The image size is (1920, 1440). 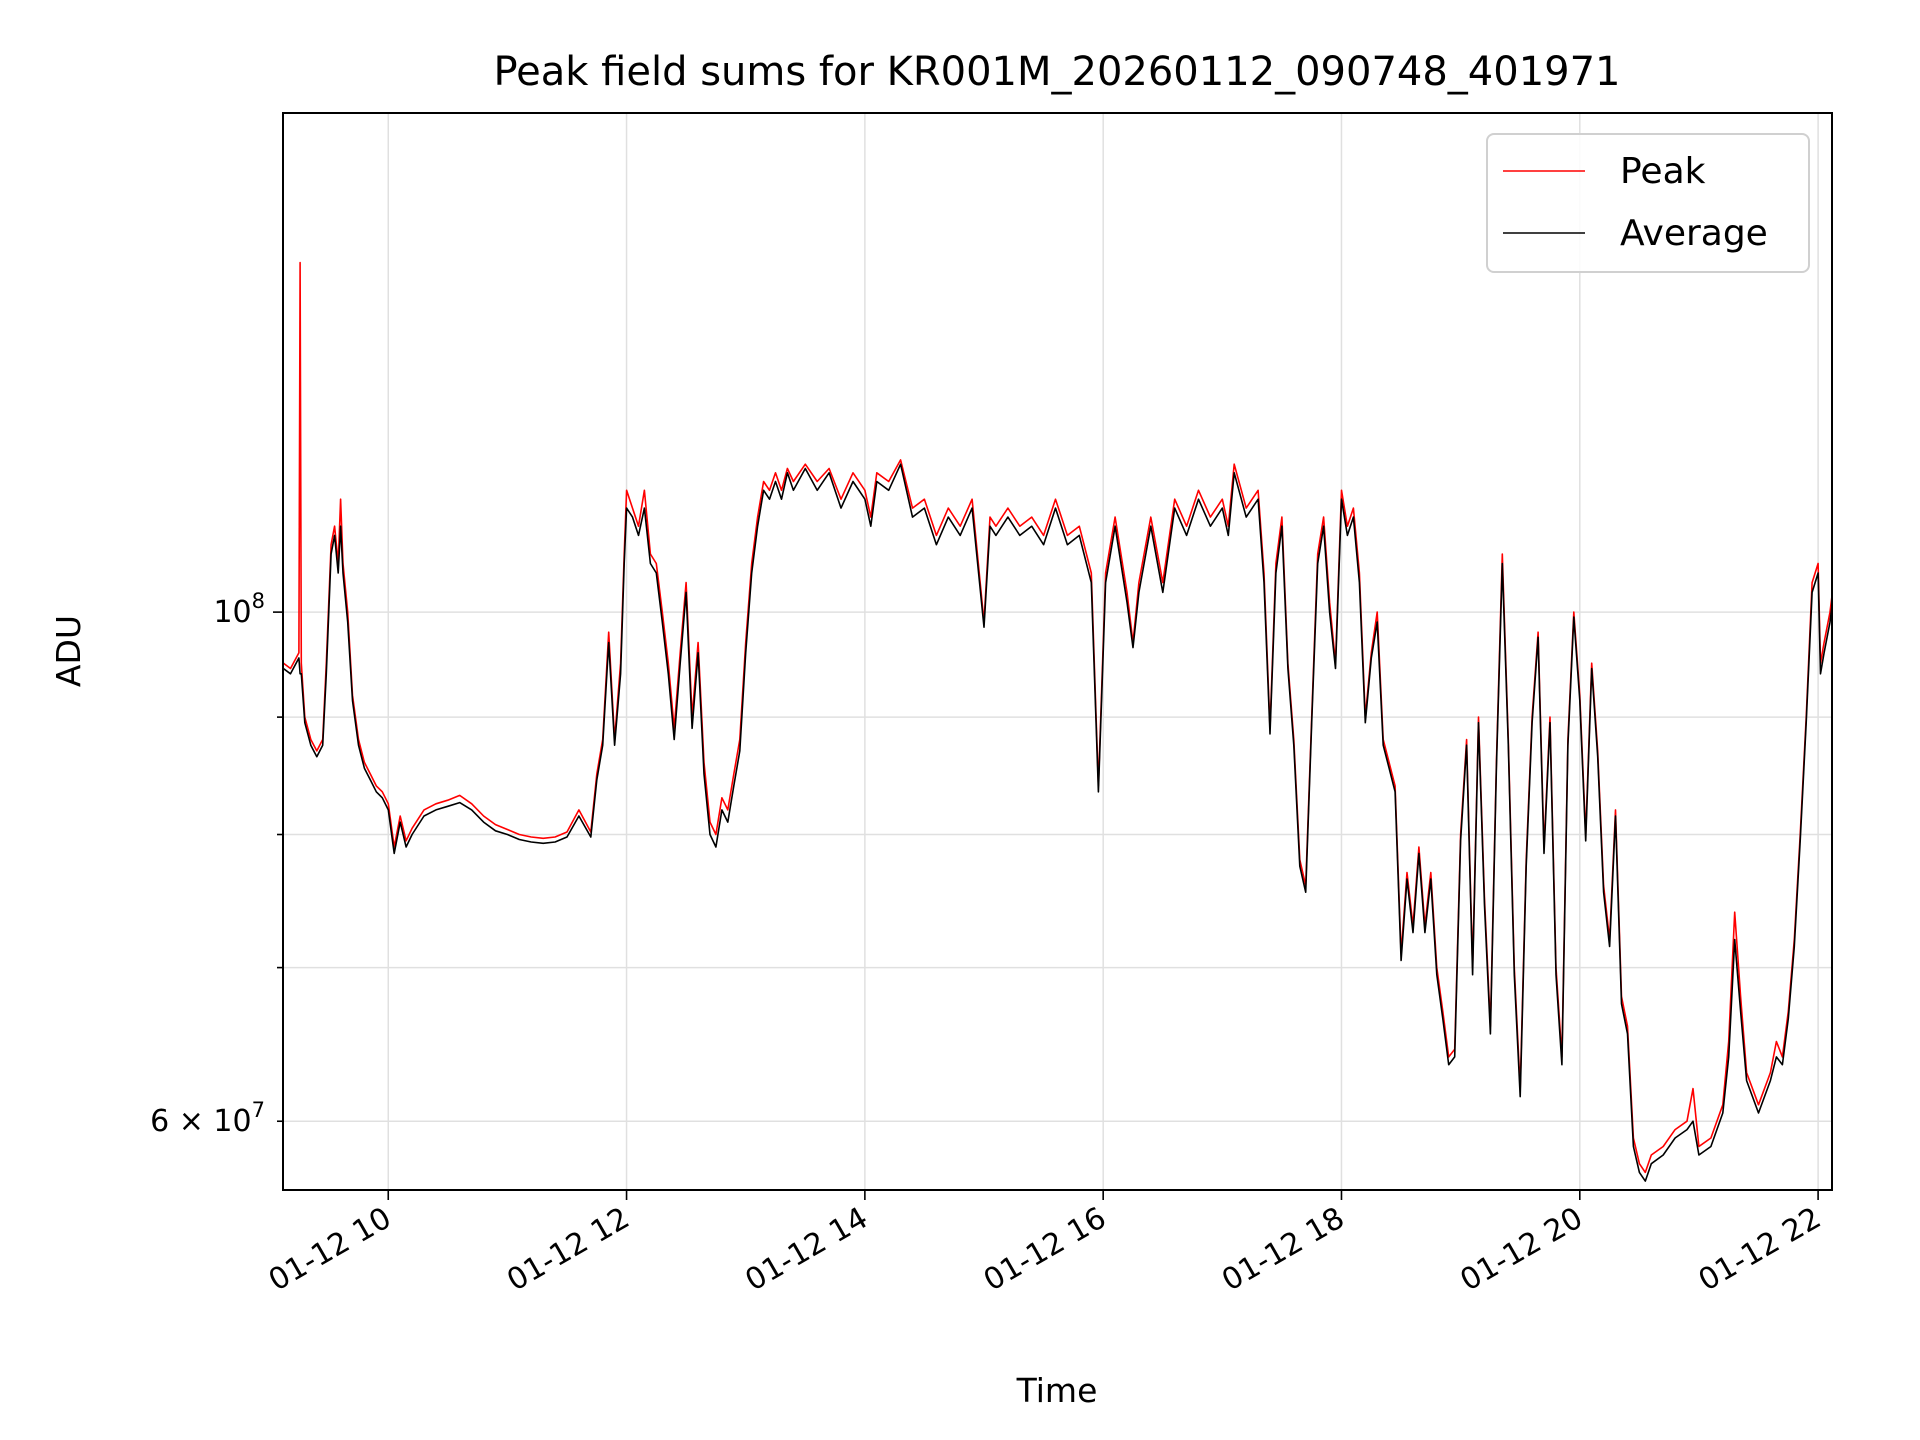 I want to click on y-tick-label: 6 × 107, so click(x=207, y=1118).